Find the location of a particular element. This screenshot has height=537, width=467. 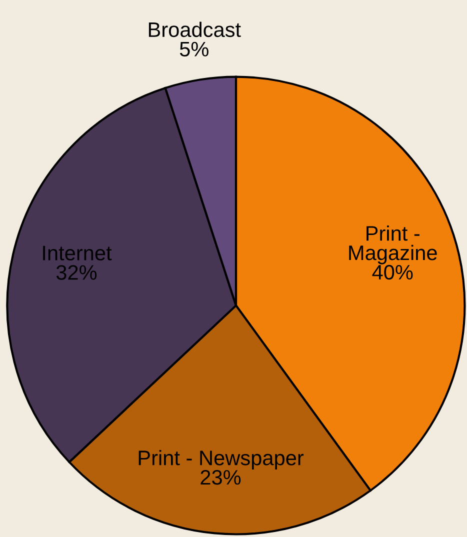

slice-label: Internet is located at coordinates (77, 253).